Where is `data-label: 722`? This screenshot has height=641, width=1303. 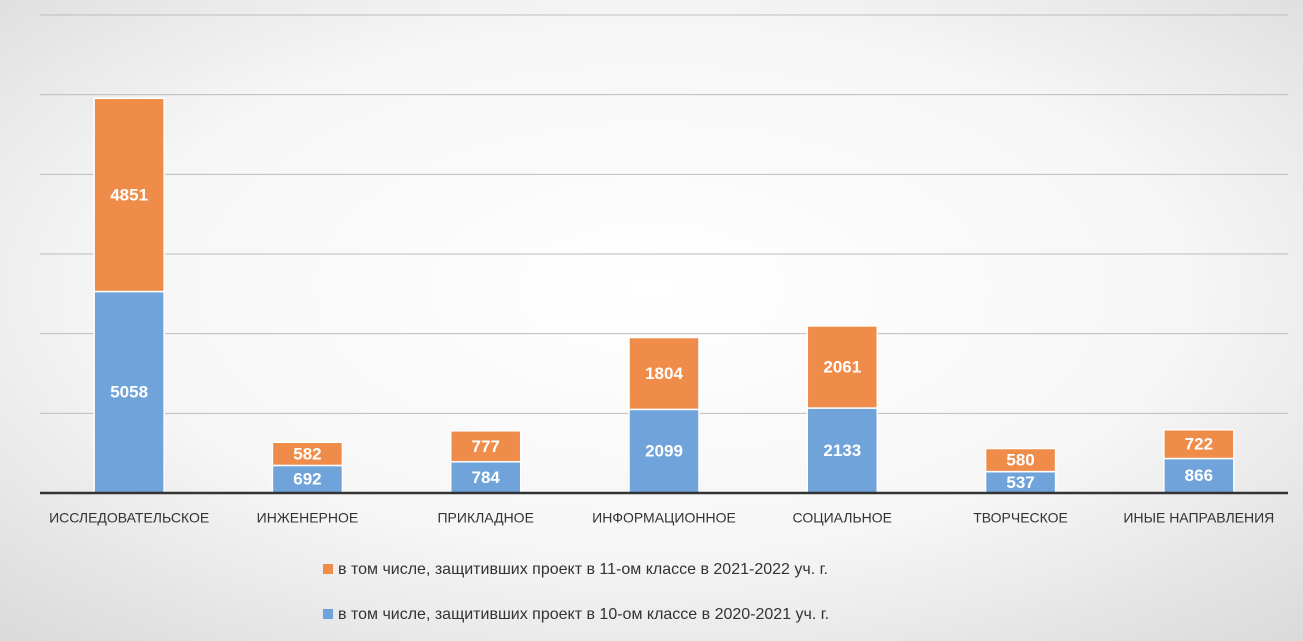
data-label: 722 is located at coordinates (1199, 444).